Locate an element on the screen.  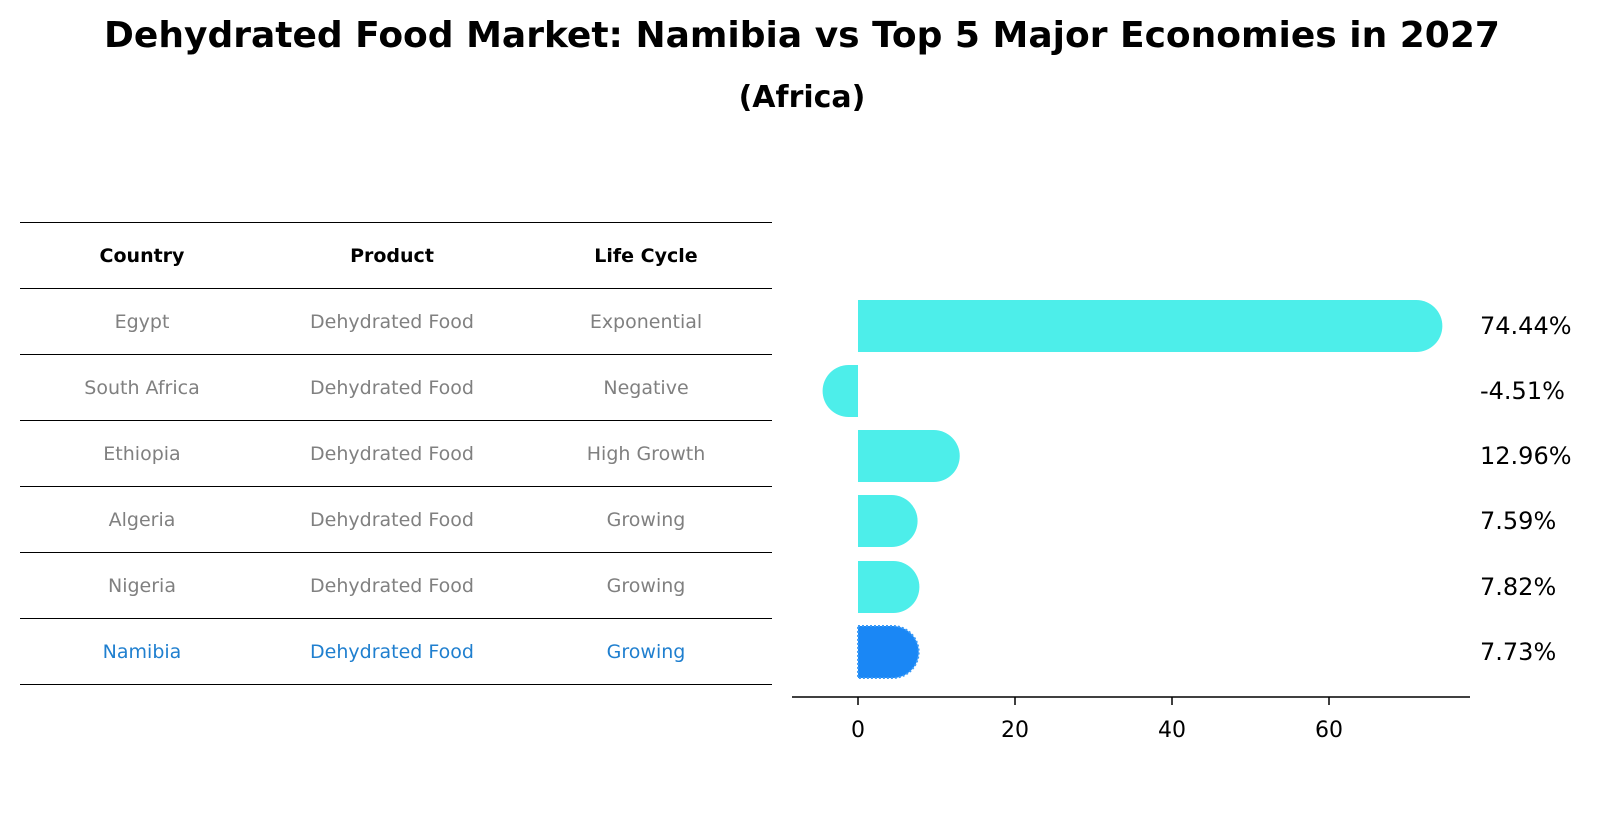
life-cycle-cell: High Growth is located at coordinates (646, 453).